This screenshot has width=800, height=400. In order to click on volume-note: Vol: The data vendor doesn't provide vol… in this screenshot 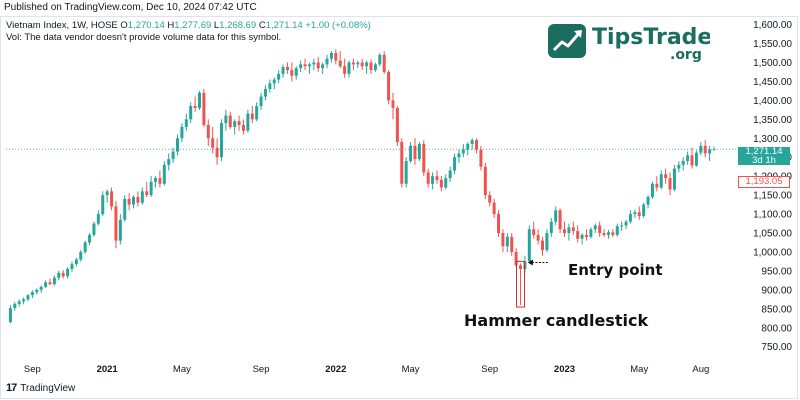, I will do `click(144, 37)`.